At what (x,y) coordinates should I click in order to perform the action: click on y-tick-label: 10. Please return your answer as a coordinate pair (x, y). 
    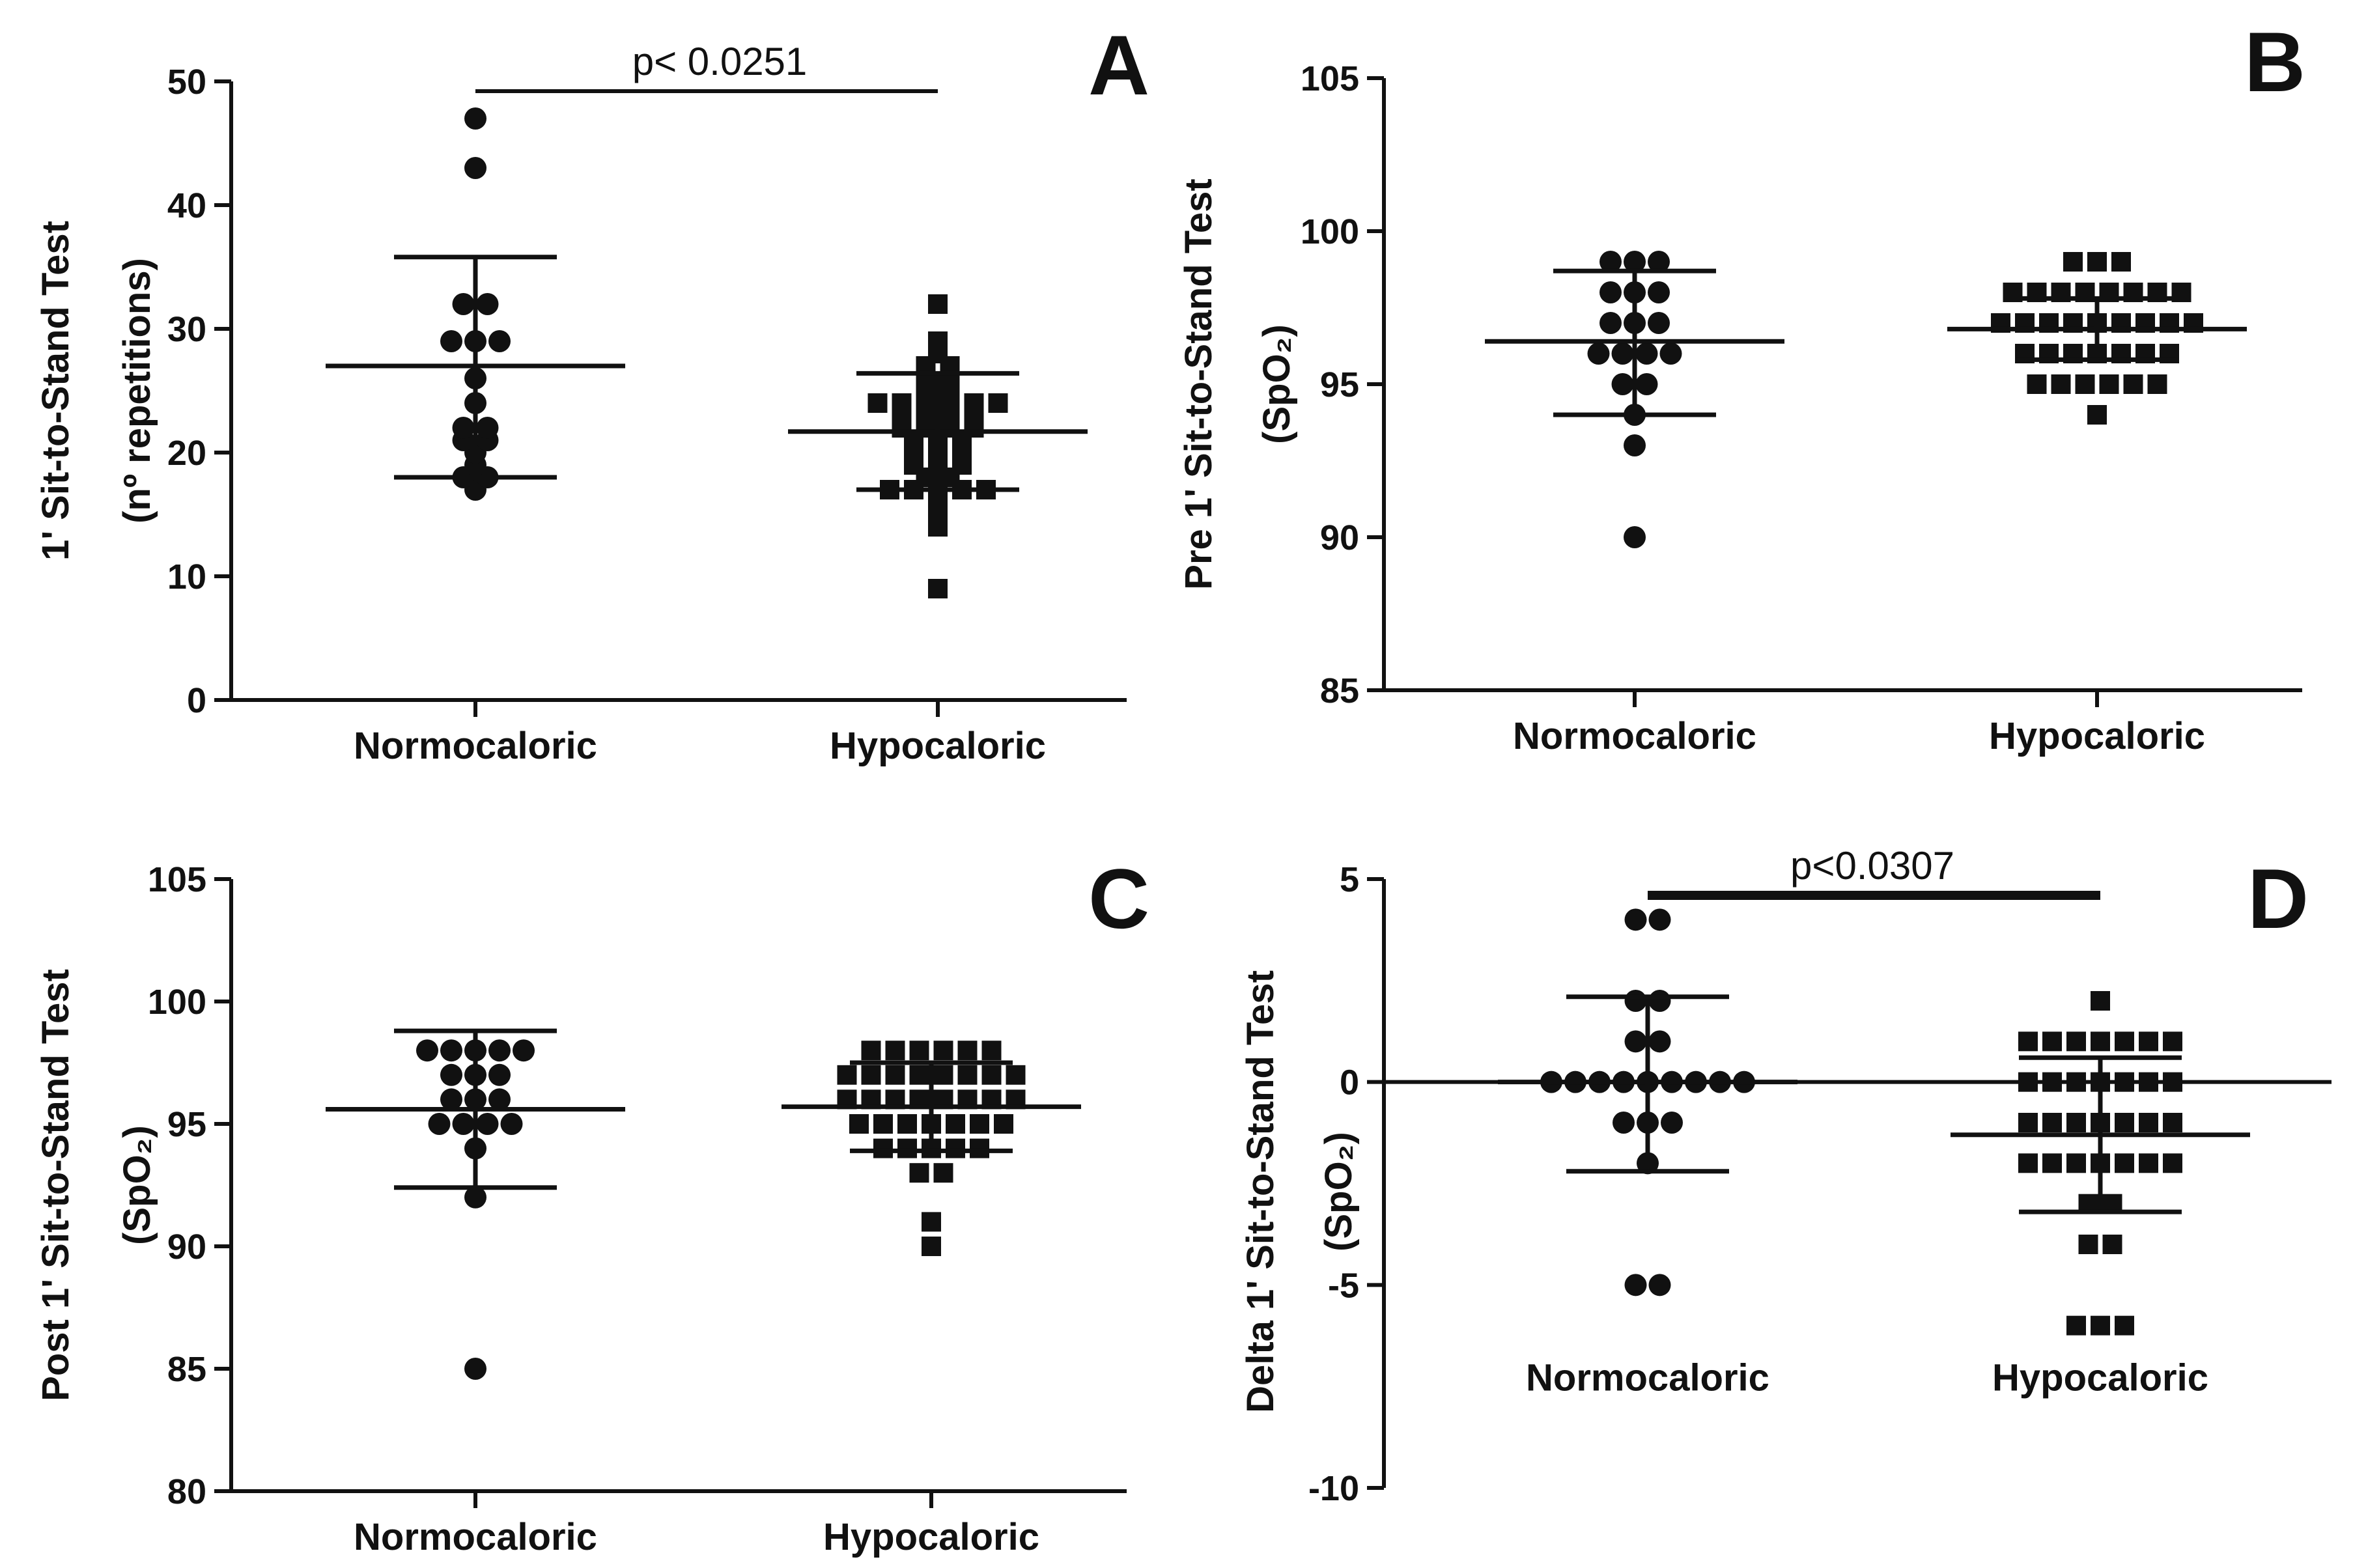
    Looking at the image, I should click on (186, 577).